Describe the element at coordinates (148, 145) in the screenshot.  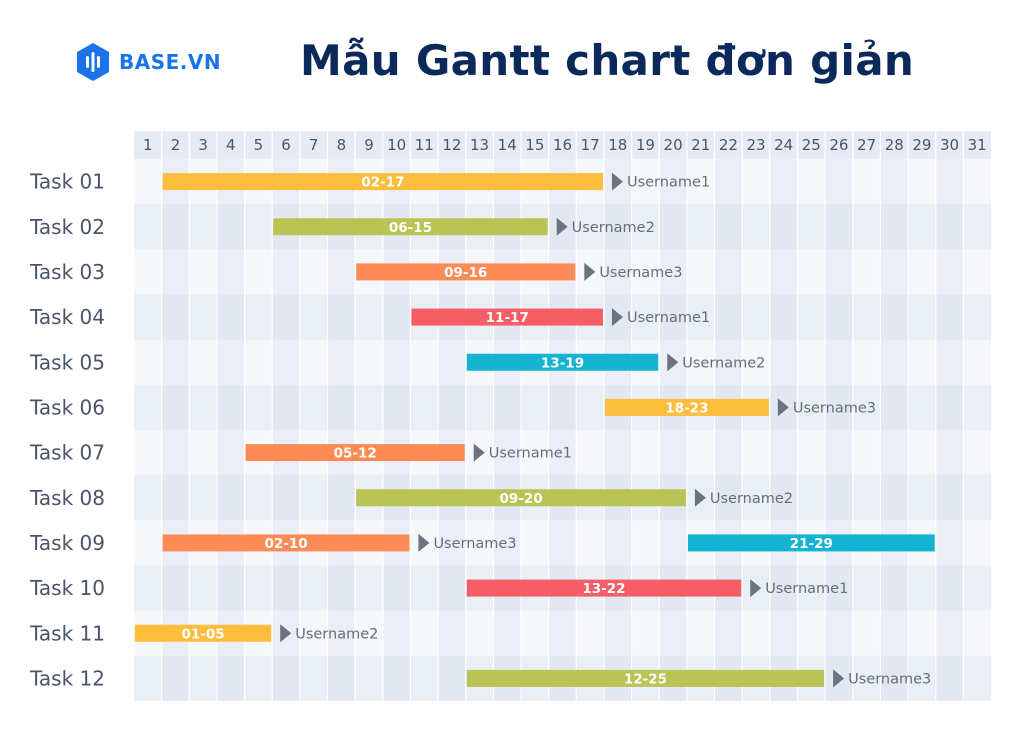
I see `day-label-1: 1` at that location.